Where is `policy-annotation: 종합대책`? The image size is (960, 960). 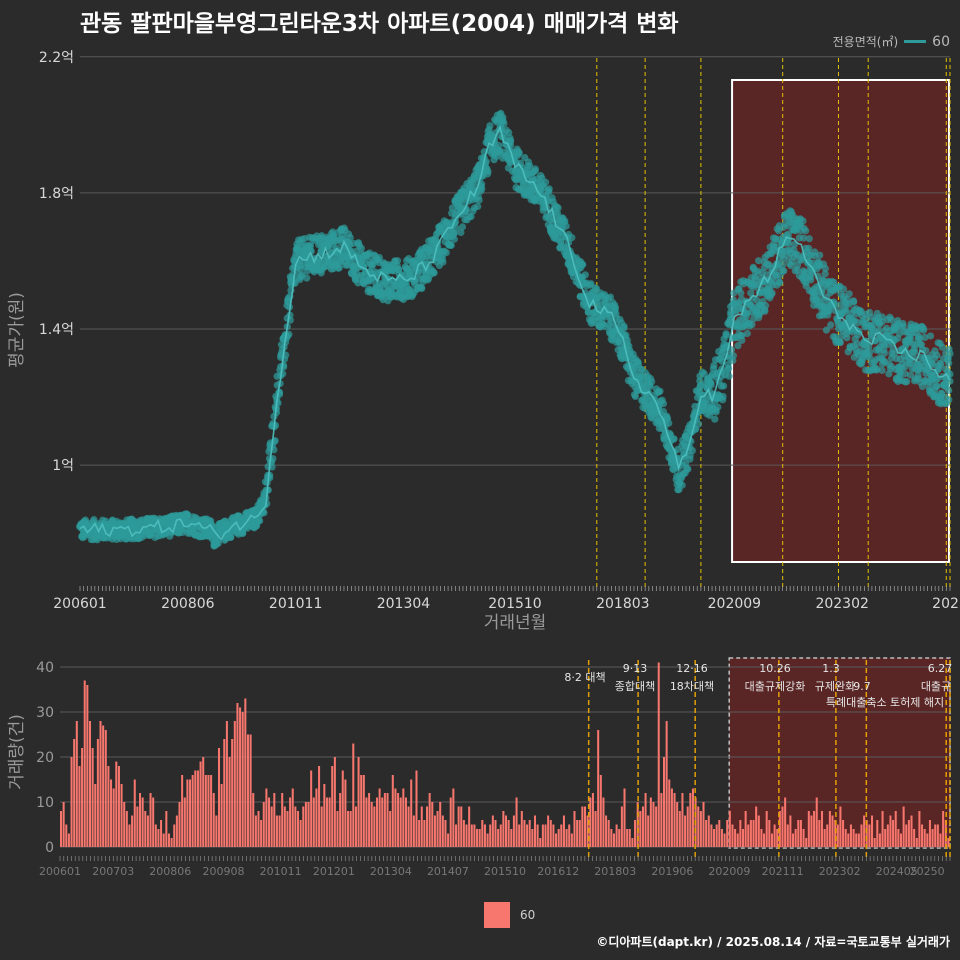
policy-annotation: 종합대책 is located at coordinates (635, 686).